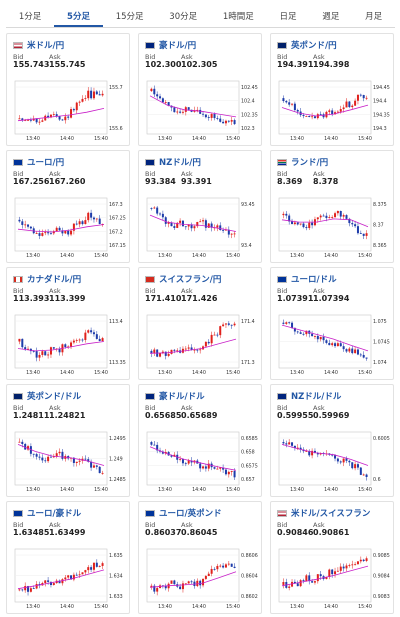  What do you see at coordinates (190, 514) in the screenshot?
I see `currency-pair-title: ユーロ/英ポンド` at bounding box center [190, 514].